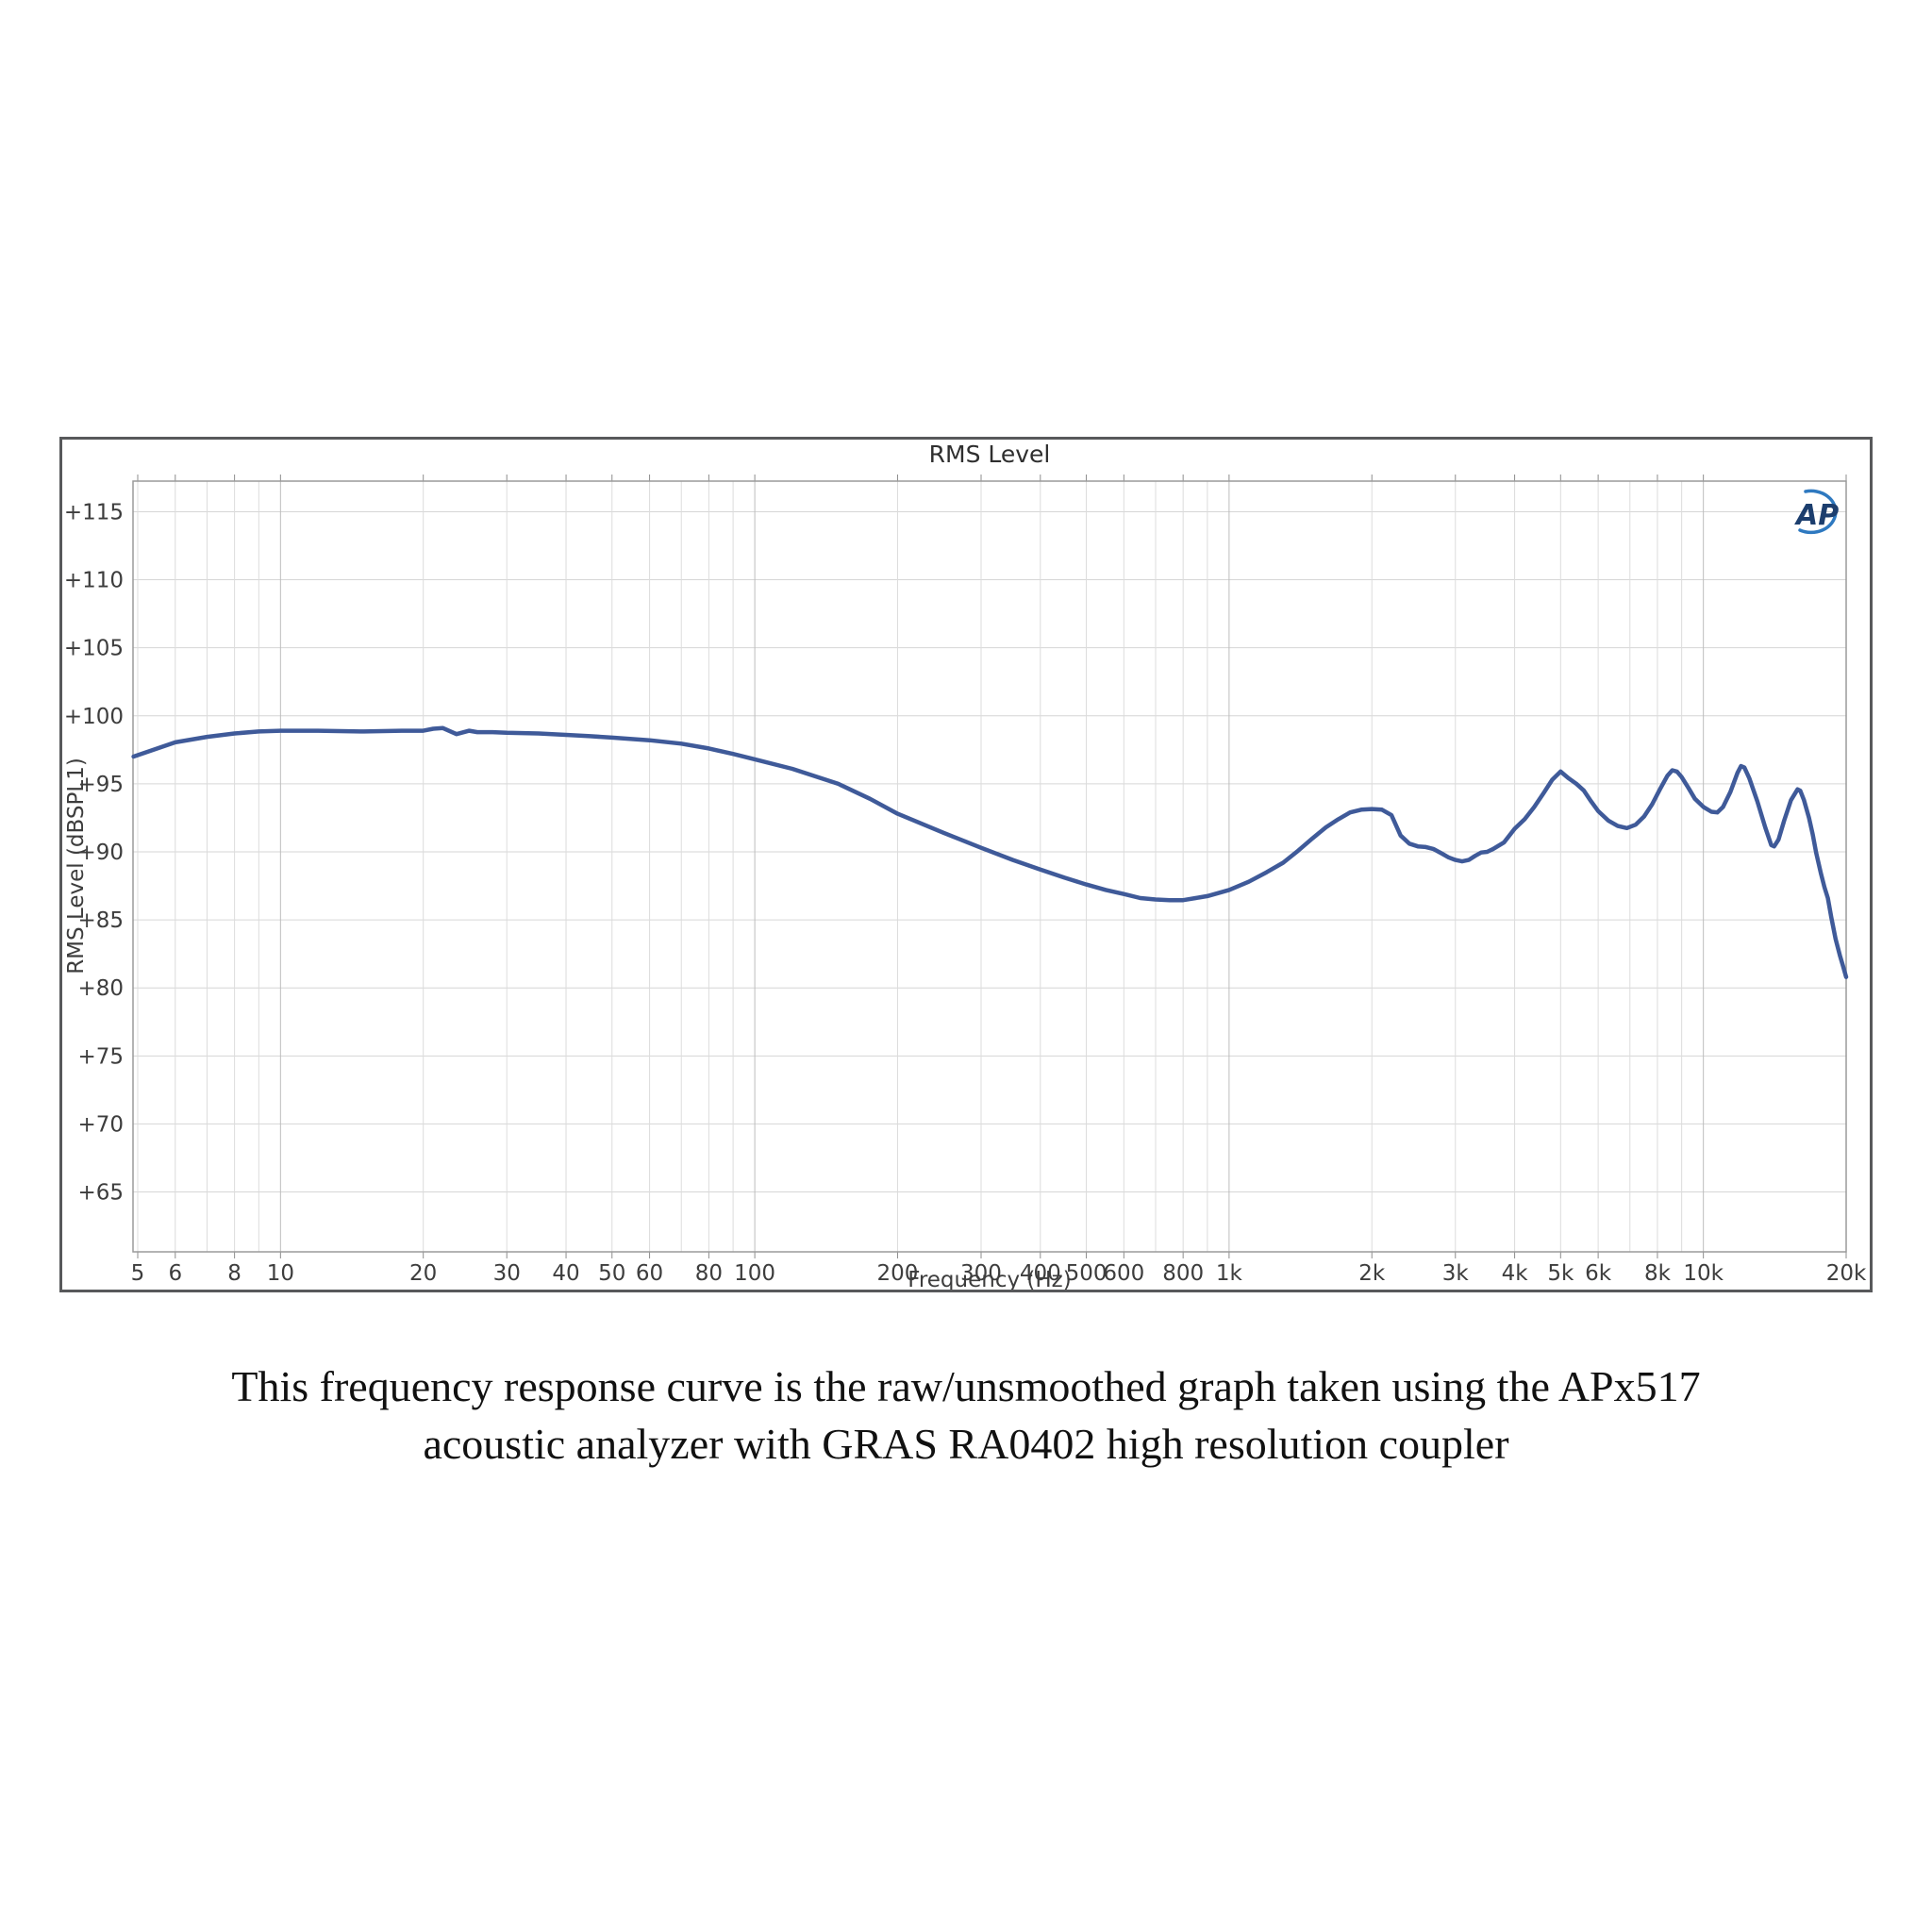 The height and width of the screenshot is (1932, 1932). Describe the element at coordinates (138, 1273) in the screenshot. I see `x-tick-label: 5` at that location.